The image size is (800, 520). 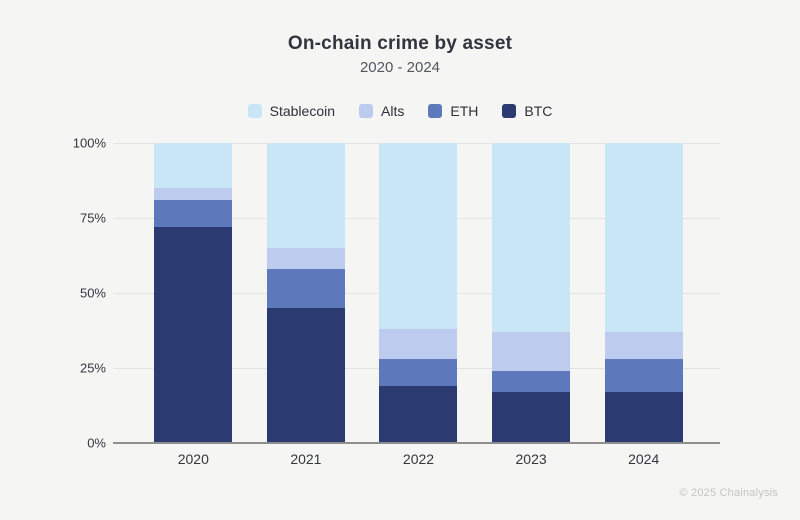 I want to click on bar-slot-2023, so click(x=531, y=293).